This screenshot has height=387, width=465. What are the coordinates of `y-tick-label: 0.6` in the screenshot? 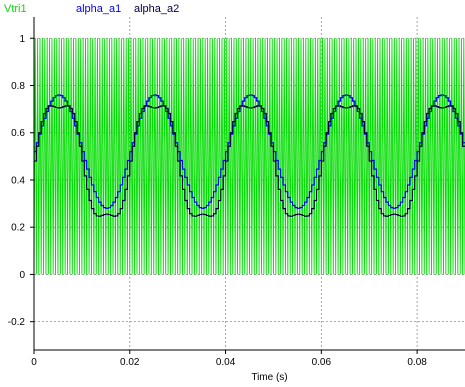 It's located at (18, 133).